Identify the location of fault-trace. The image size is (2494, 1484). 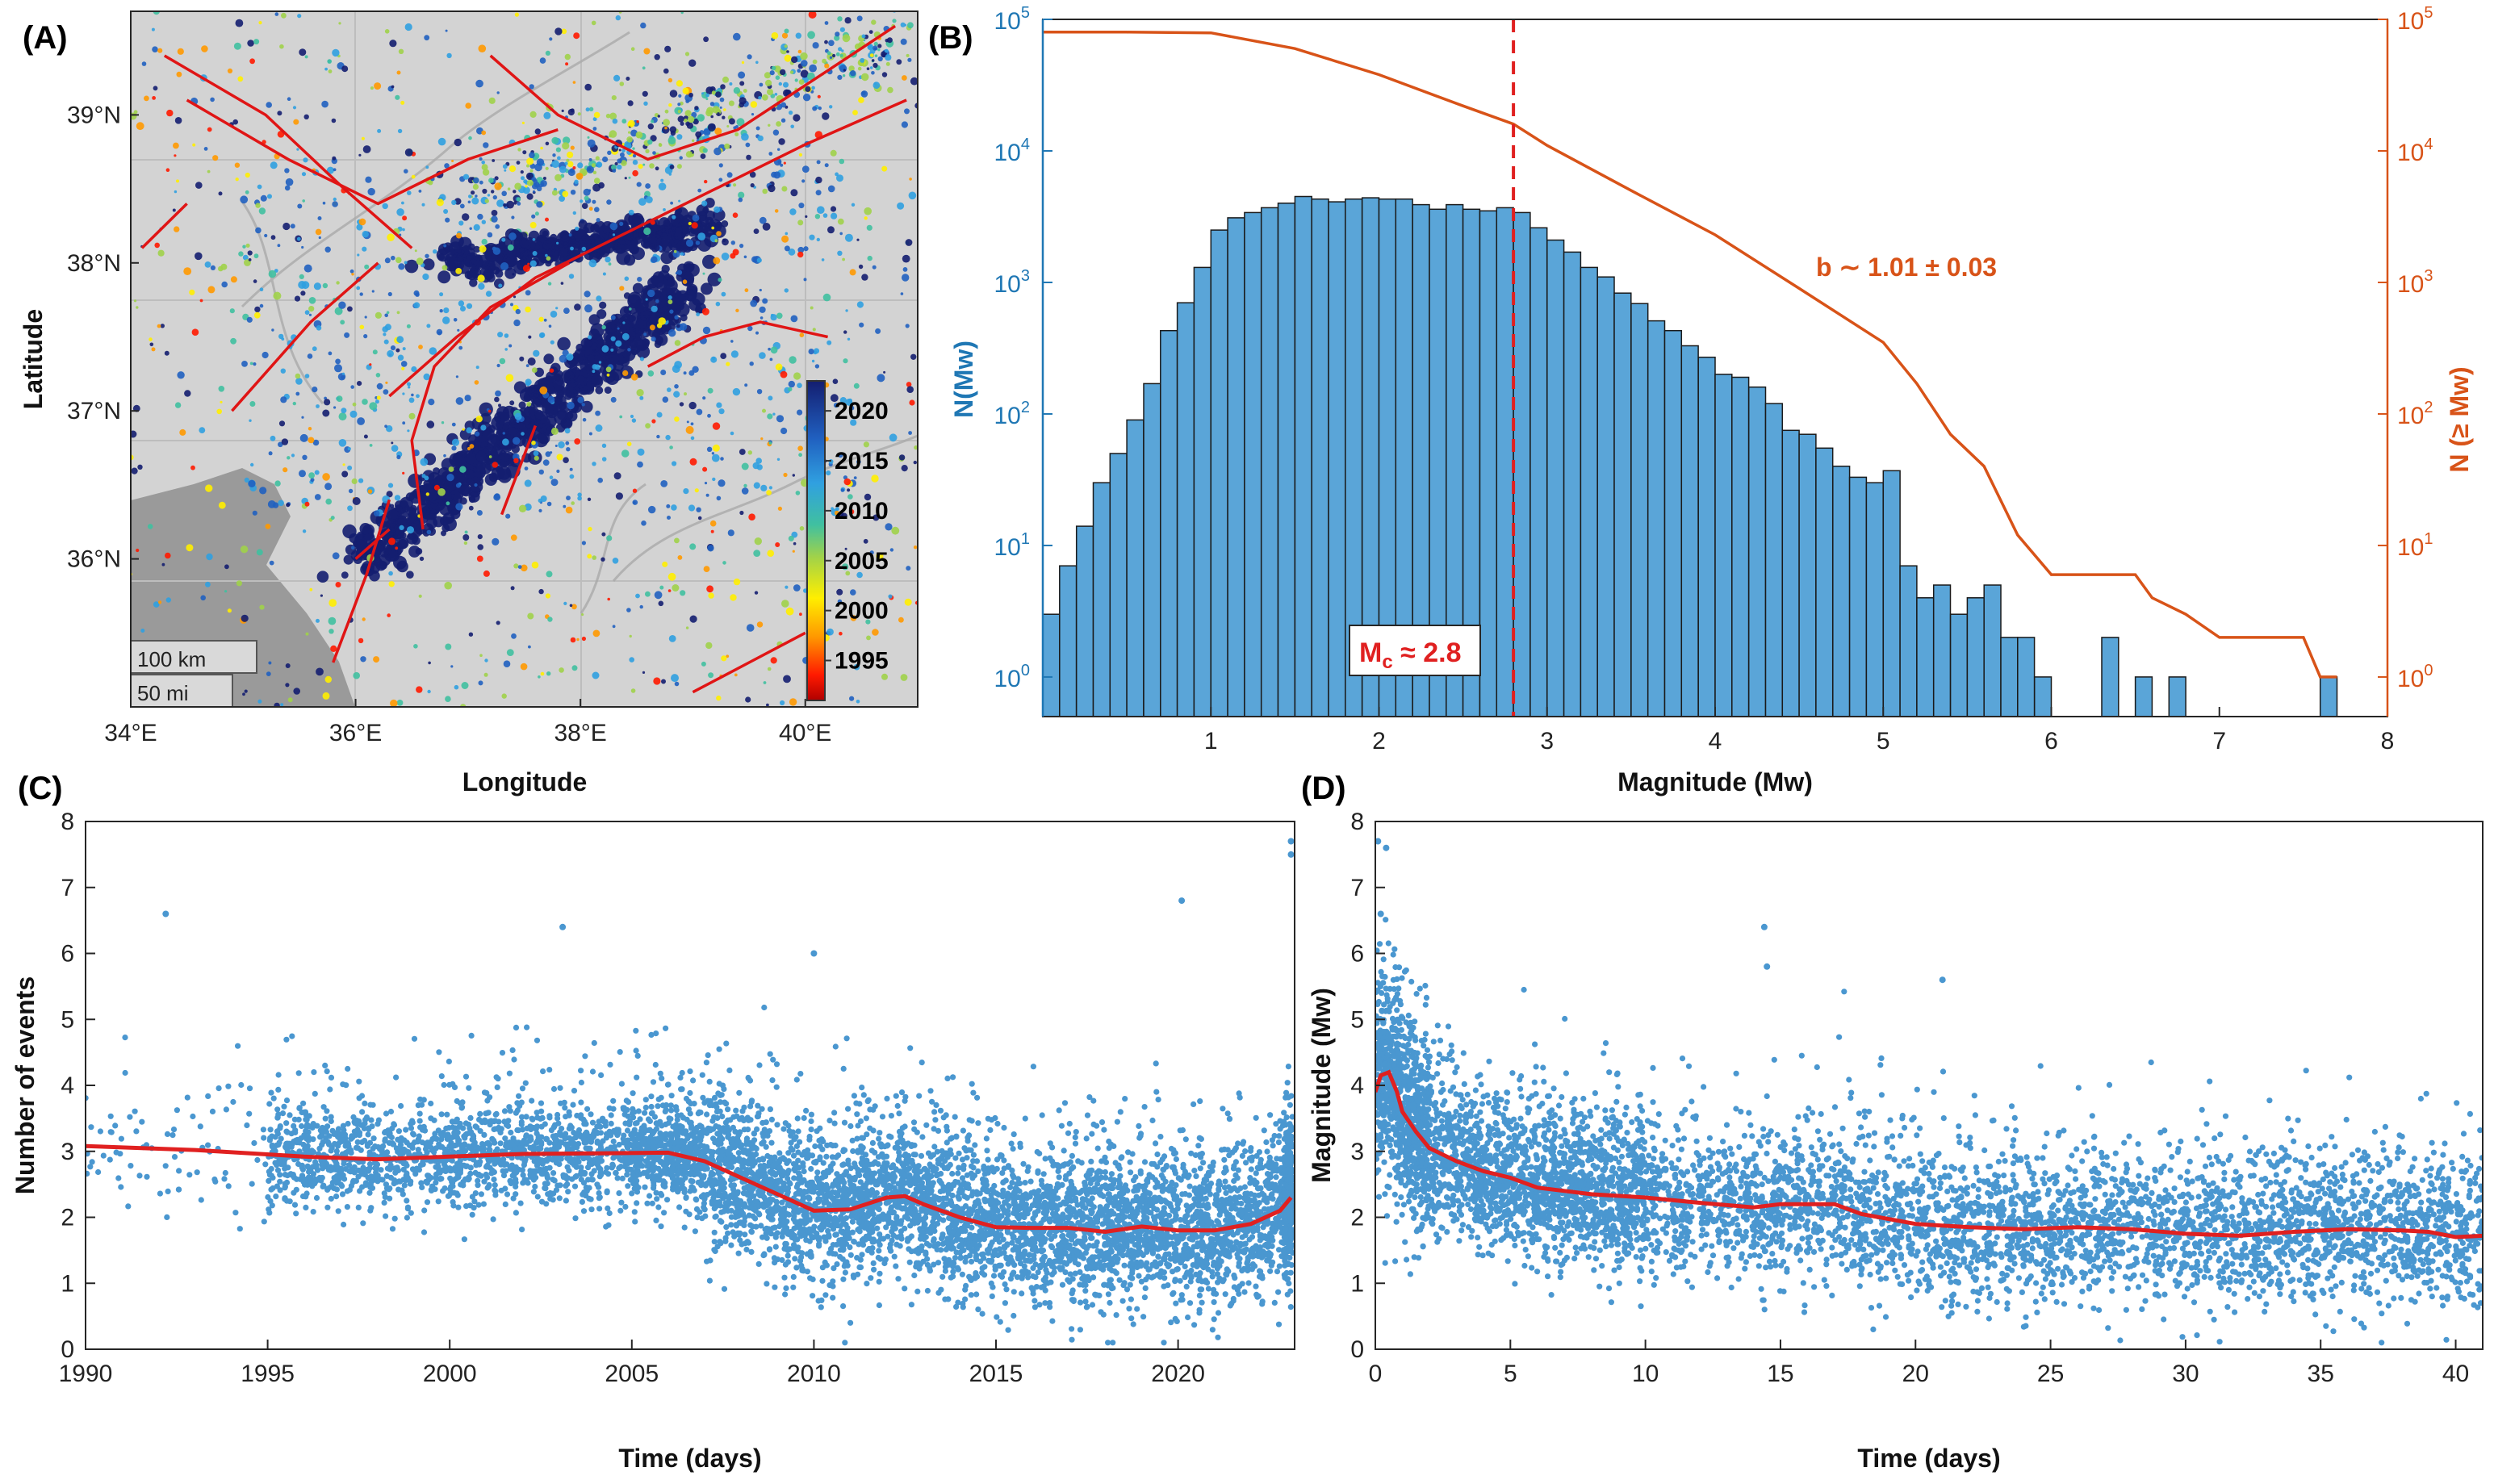
(737, 344).